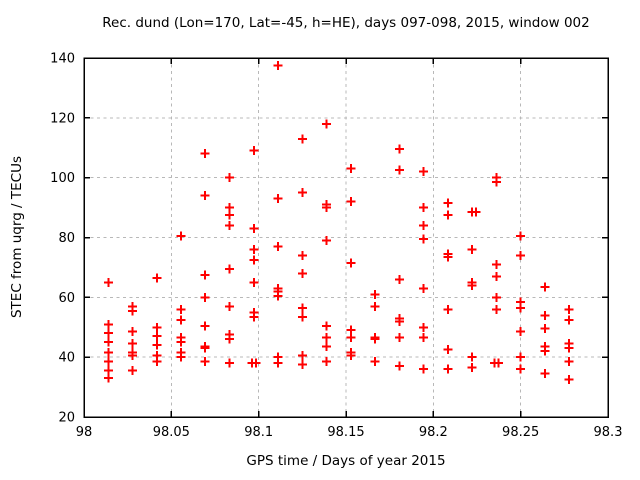 Image resolution: width=640 pixels, height=480 pixels. Describe the element at coordinates (66, 238) in the screenshot. I see `y-tick-label: 80` at that location.